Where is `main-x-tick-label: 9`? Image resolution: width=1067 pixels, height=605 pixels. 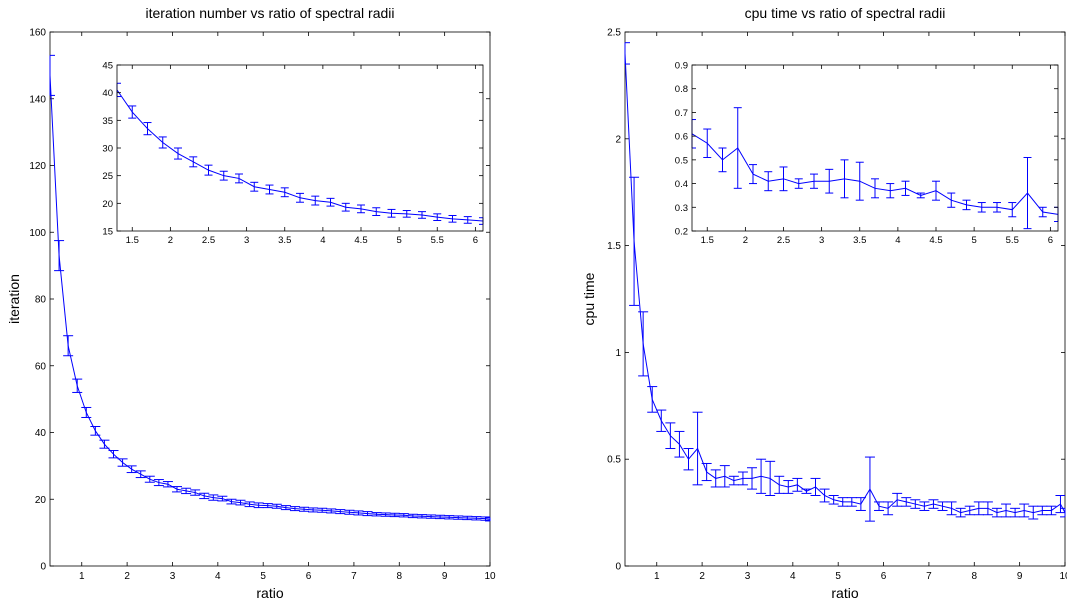
main-x-tick-label: 9 is located at coordinates (1020, 576).